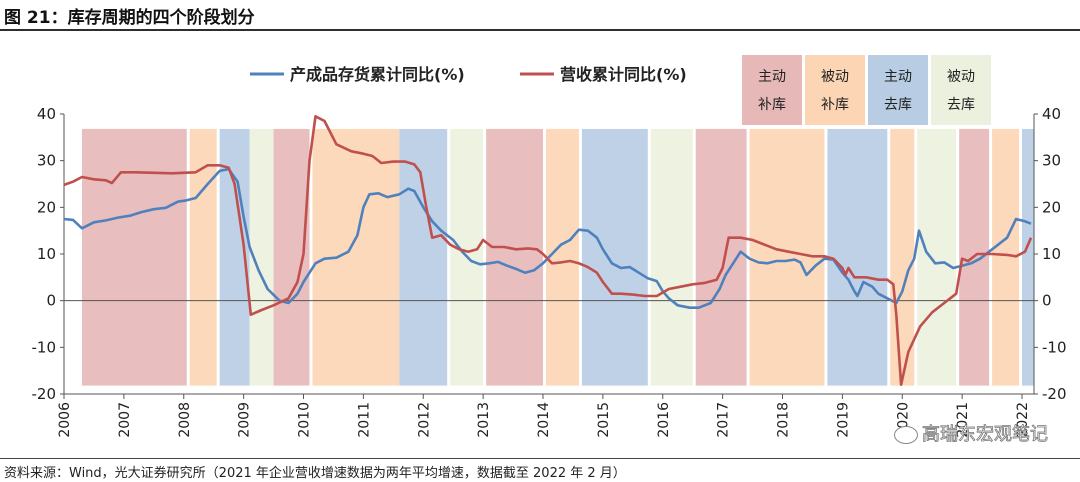  Describe the element at coordinates (544, 420) in the screenshot. I see `x-tick-label: 2014` at that location.